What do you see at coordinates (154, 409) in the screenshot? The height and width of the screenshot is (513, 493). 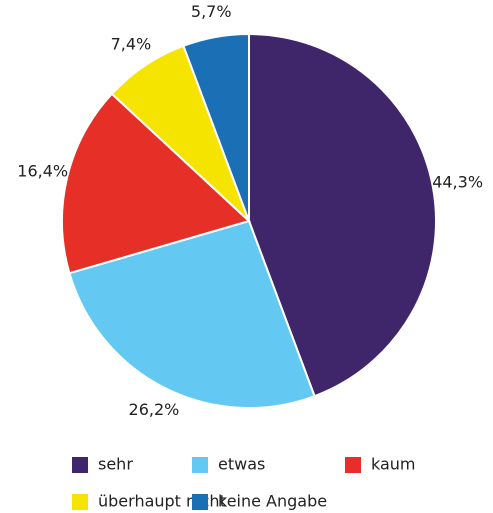 I see `data-label: 26,2%` at bounding box center [154, 409].